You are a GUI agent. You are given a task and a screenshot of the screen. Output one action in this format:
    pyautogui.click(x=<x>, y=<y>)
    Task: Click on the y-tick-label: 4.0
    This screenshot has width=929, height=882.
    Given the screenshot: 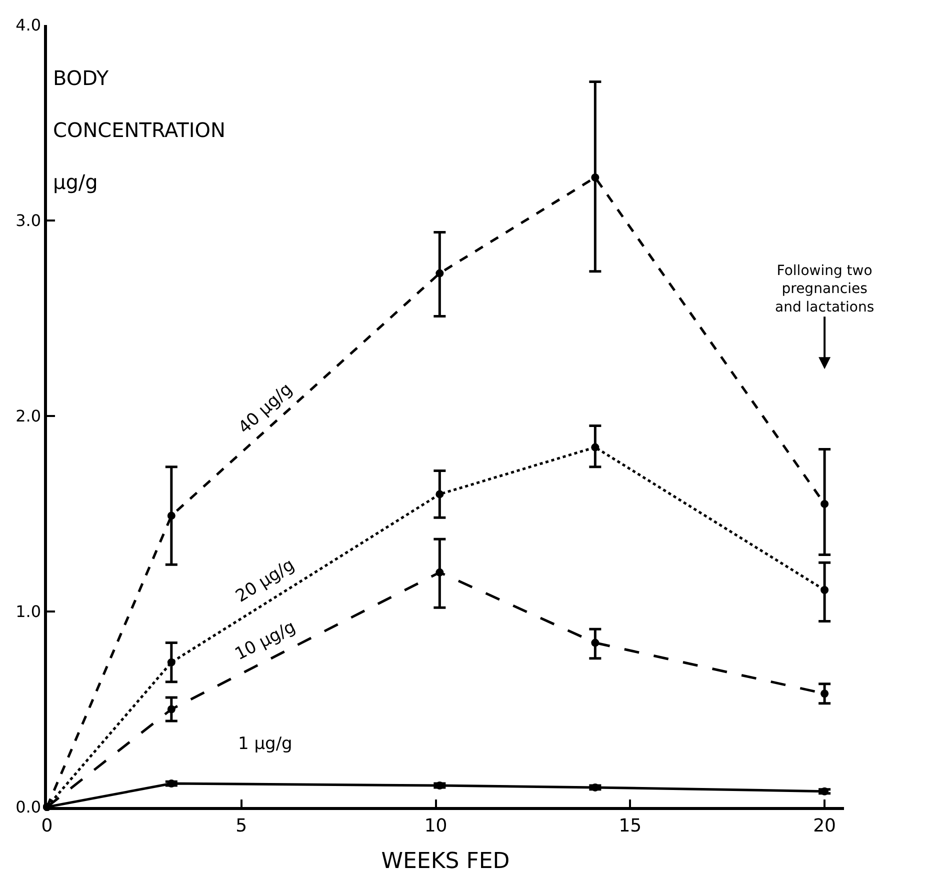 What is the action you would take?
    pyautogui.click(x=29, y=25)
    